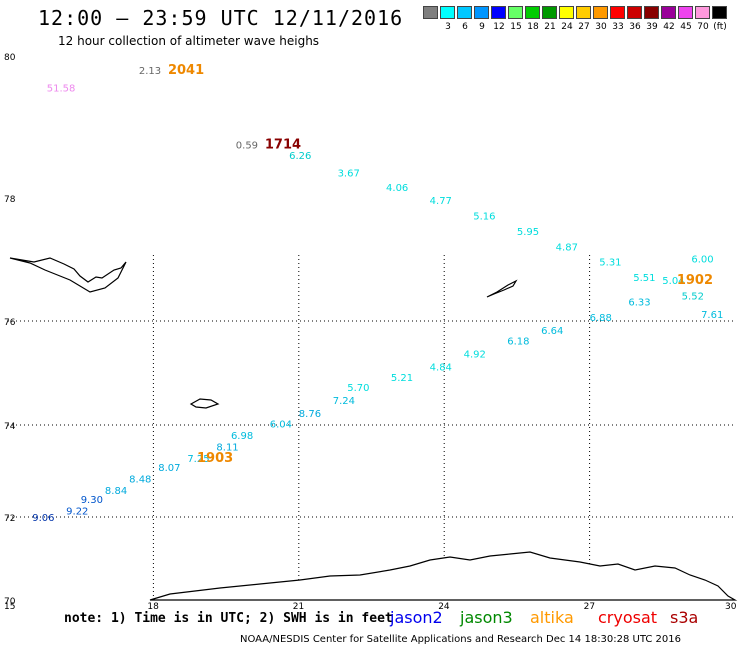 This screenshot has width=740, height=650. I want to click on legend-label: 12, so click(499, 27).